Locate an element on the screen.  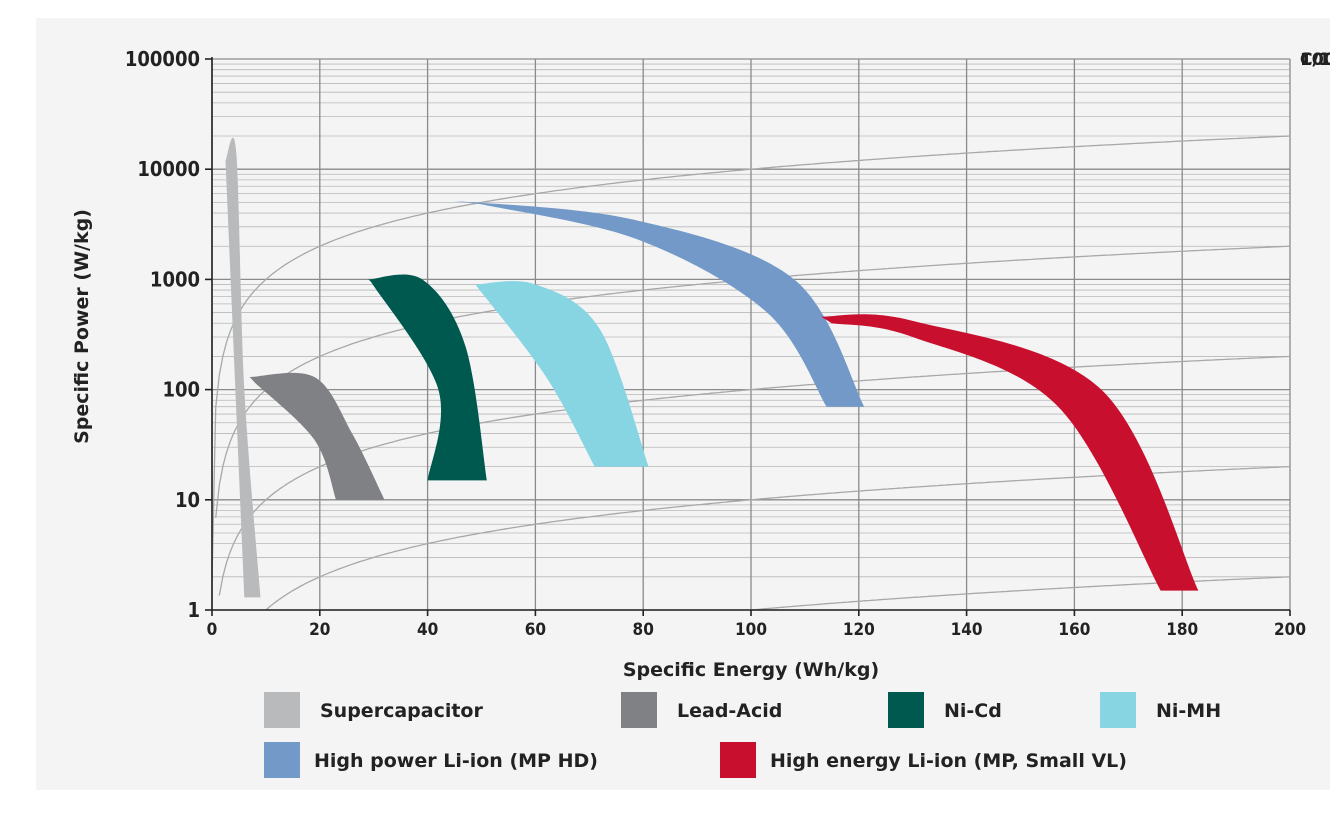
x-tick-label: 180 is located at coordinates (1182, 630).